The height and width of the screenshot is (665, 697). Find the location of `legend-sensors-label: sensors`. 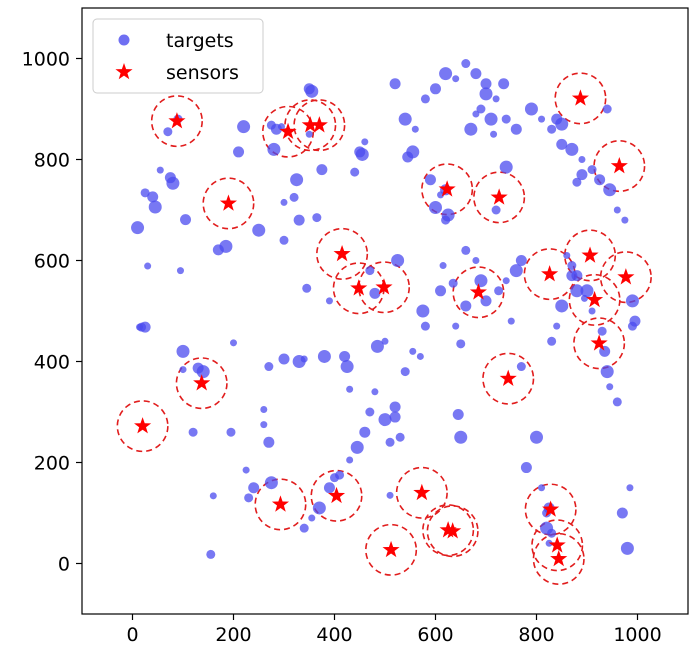

legend-sensors-label: sensors is located at coordinates (202, 73).